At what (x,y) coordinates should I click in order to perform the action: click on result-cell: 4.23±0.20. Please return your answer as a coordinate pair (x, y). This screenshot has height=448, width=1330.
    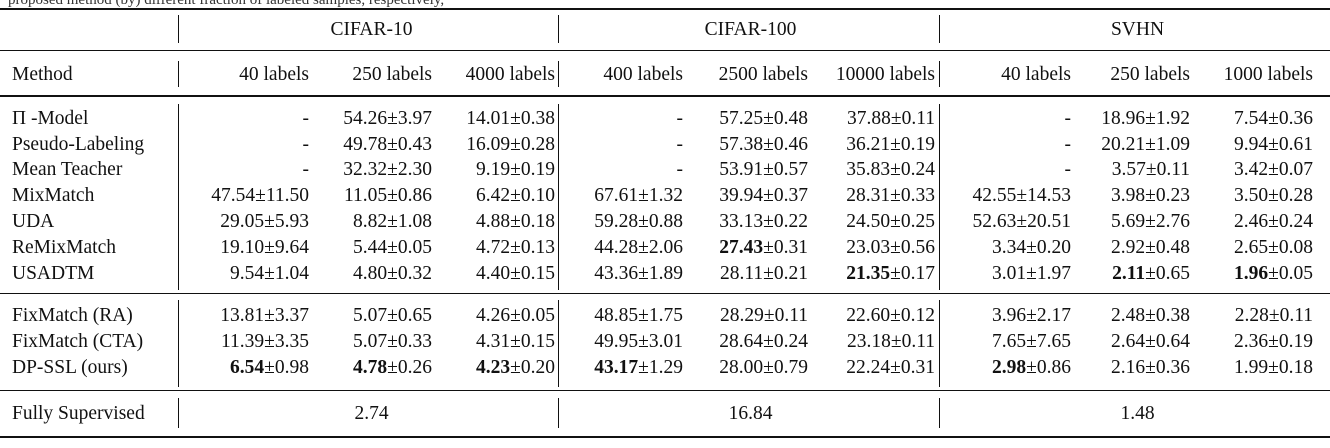
    Looking at the image, I should click on (496, 367).